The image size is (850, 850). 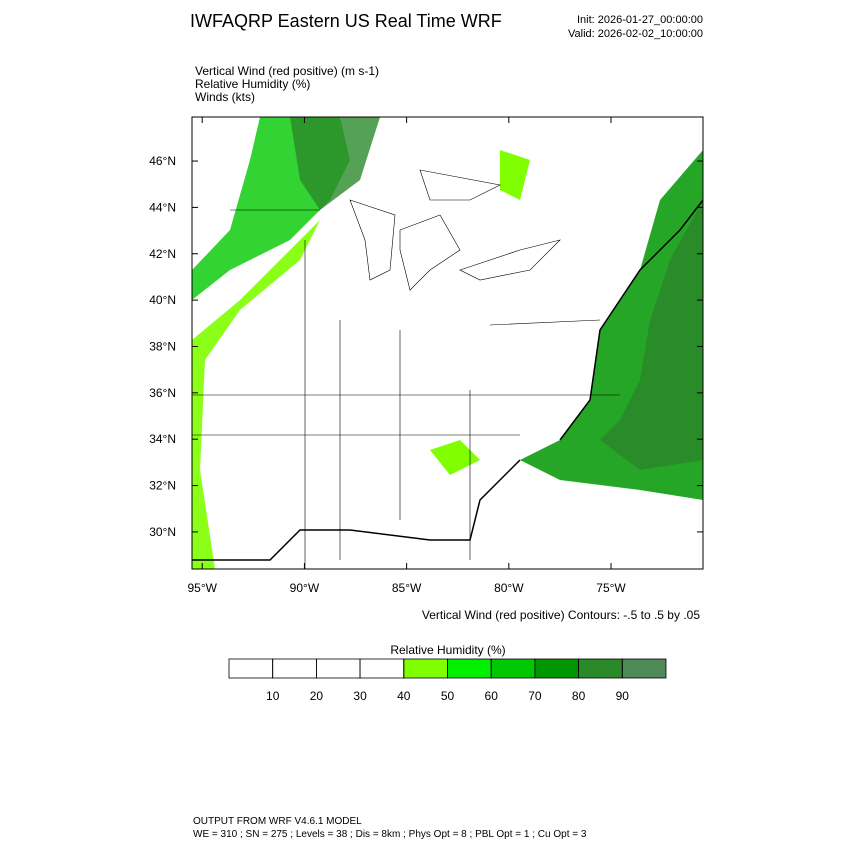 I want to click on colorbar-label: 10, so click(x=273, y=696).